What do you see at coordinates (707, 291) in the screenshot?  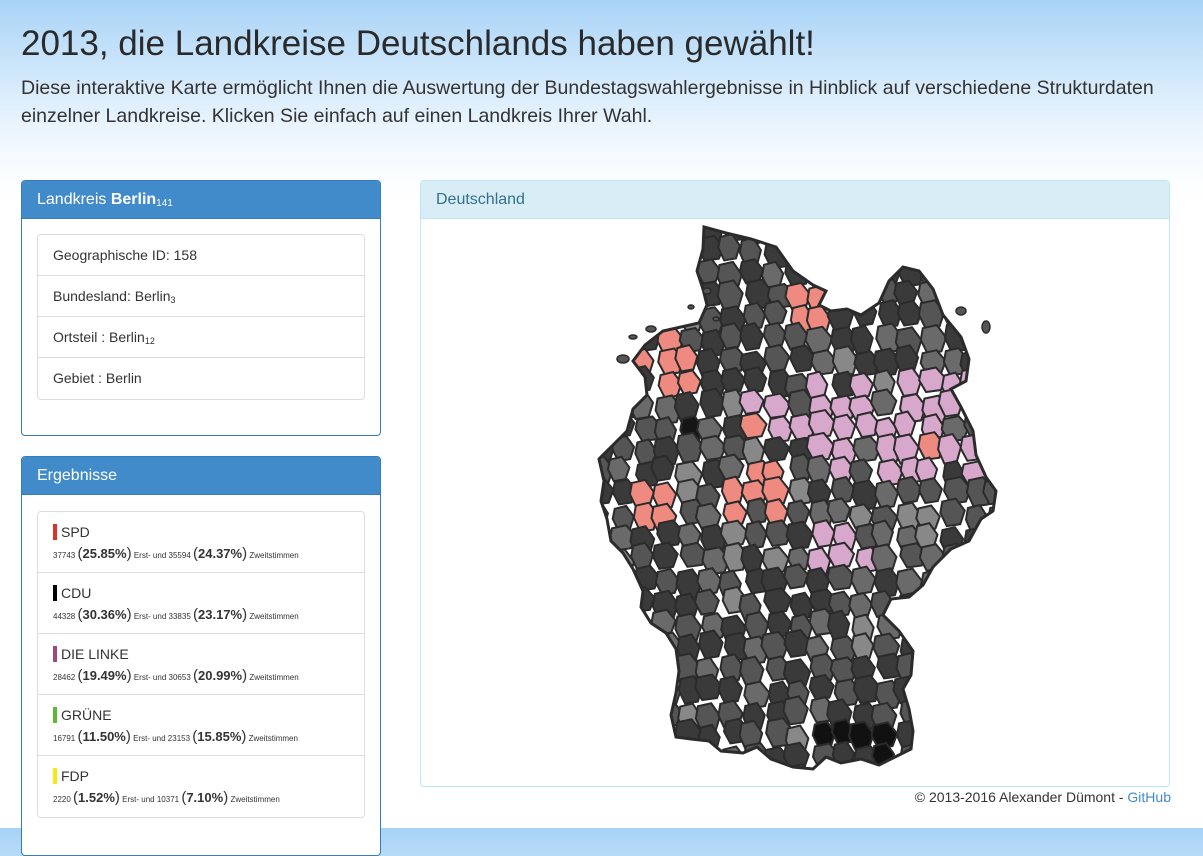 I see `island-region` at bounding box center [707, 291].